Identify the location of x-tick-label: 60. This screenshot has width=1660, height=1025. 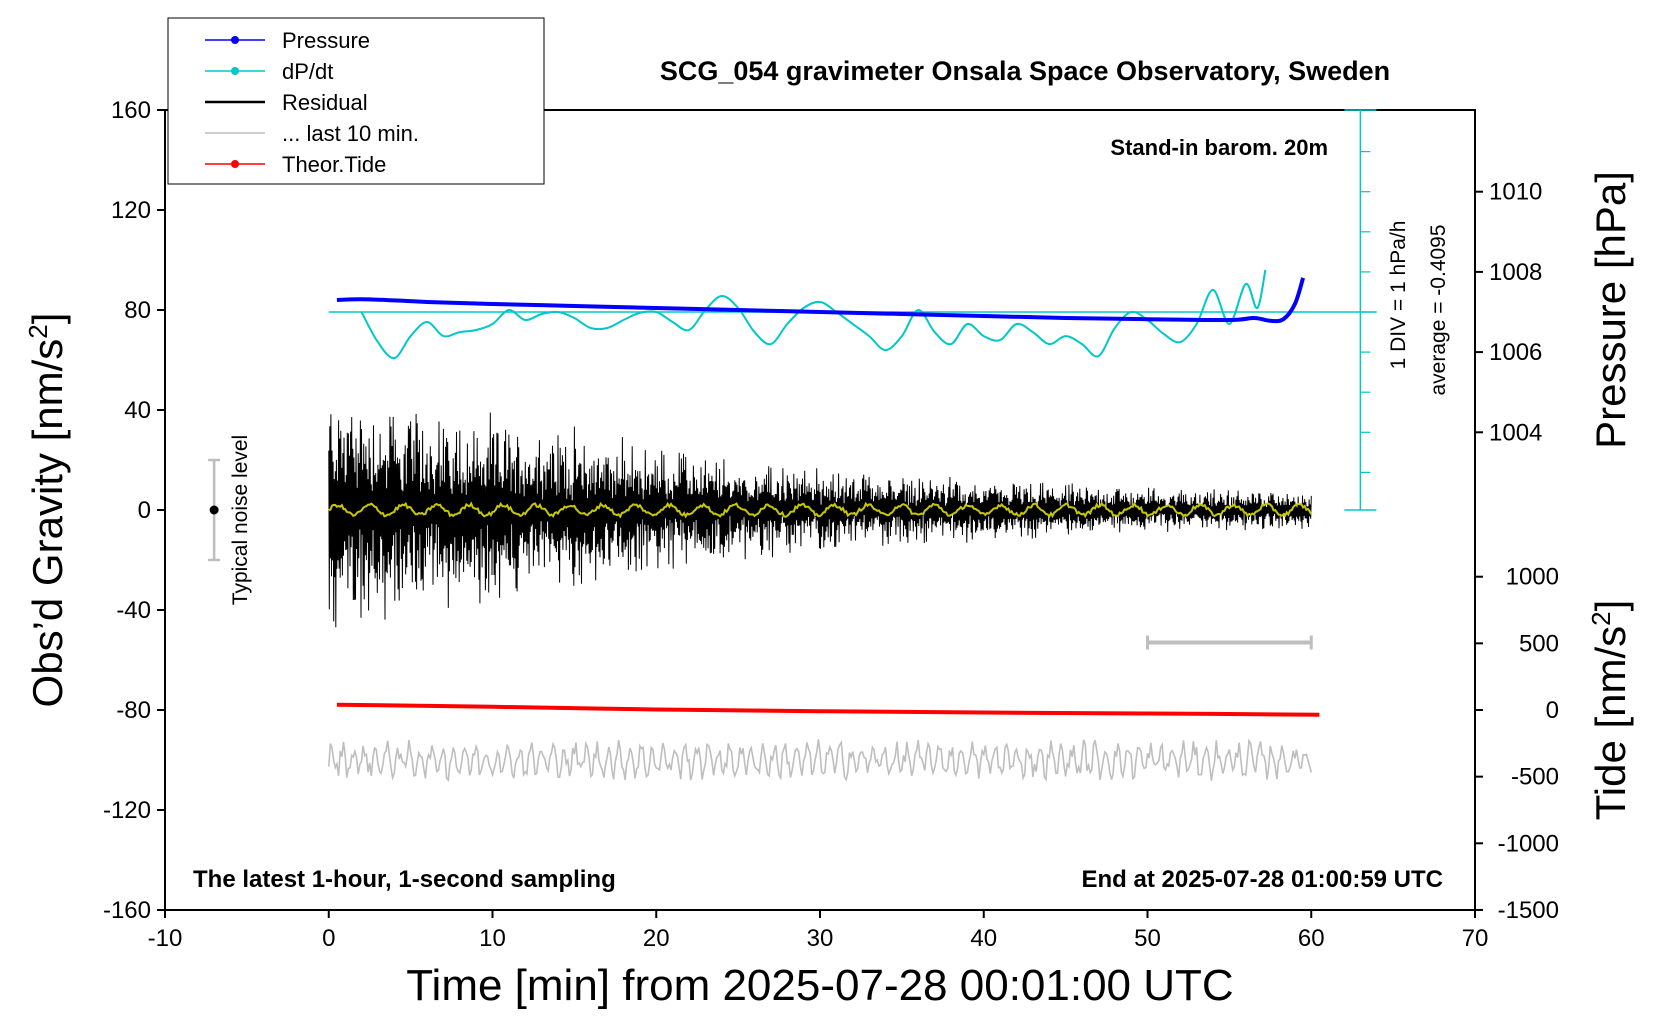
(1311, 938).